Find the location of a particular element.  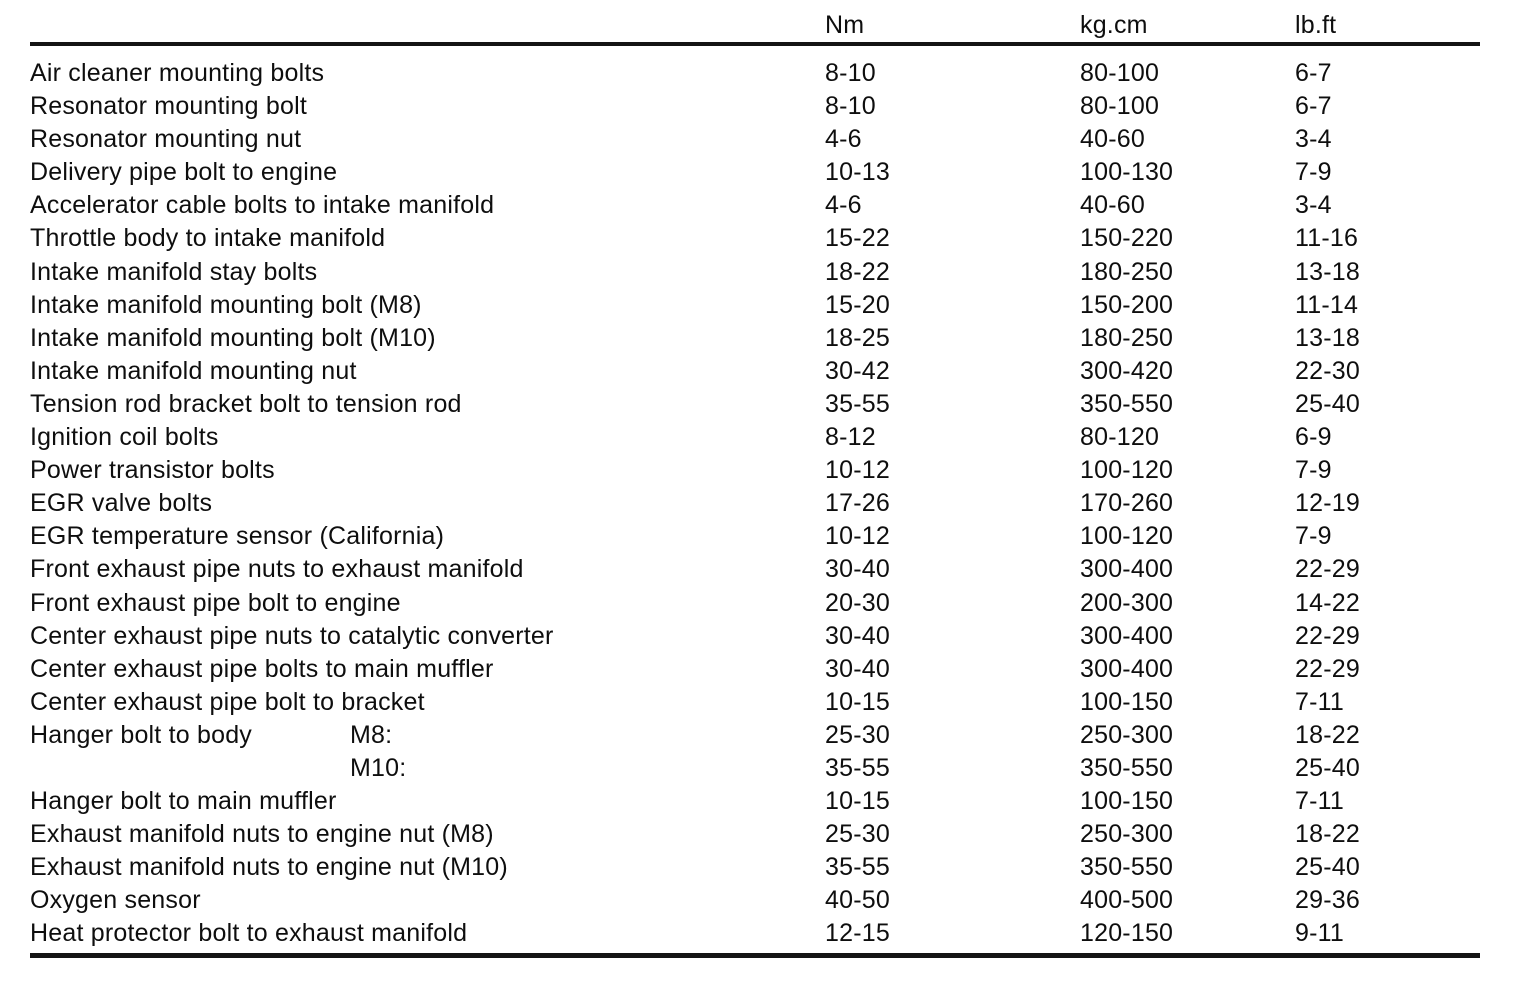

nm-value-cell: 40-50 is located at coordinates (857, 900).